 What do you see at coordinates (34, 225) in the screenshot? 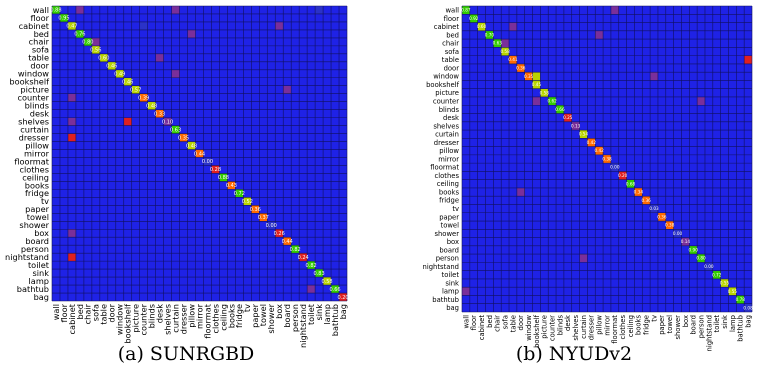
I see `y-tick-label: shower` at bounding box center [34, 225].